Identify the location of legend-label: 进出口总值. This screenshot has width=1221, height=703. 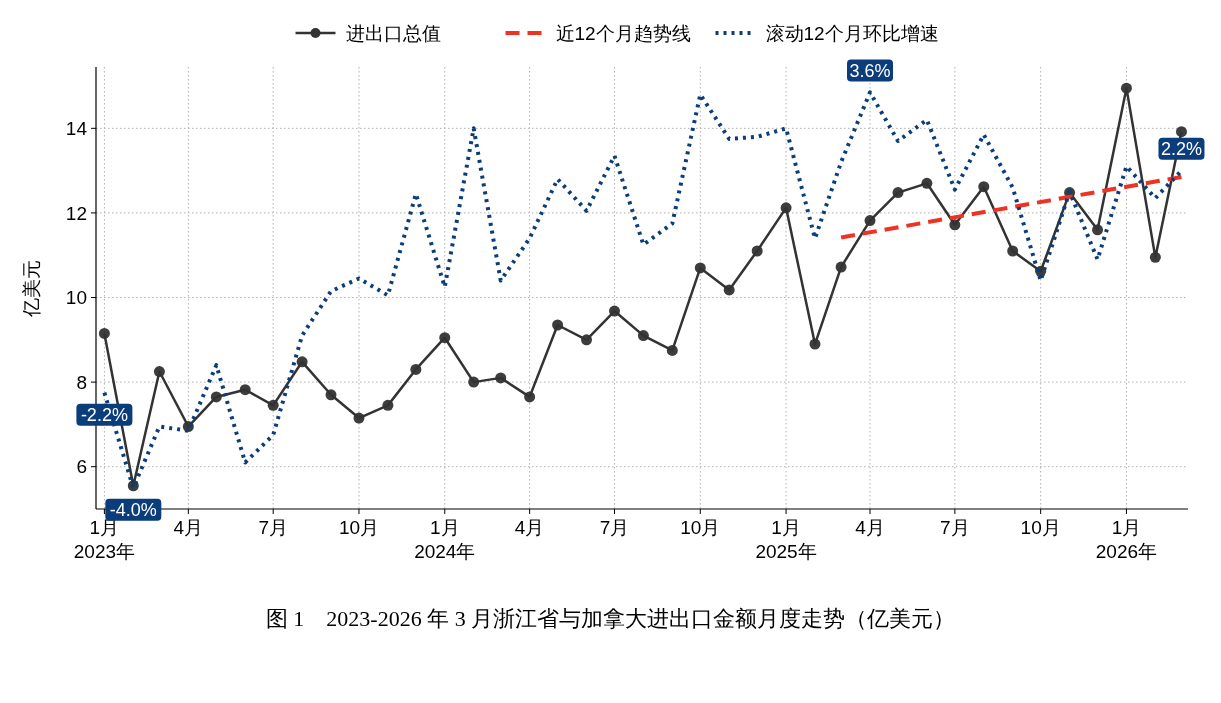
(393, 33).